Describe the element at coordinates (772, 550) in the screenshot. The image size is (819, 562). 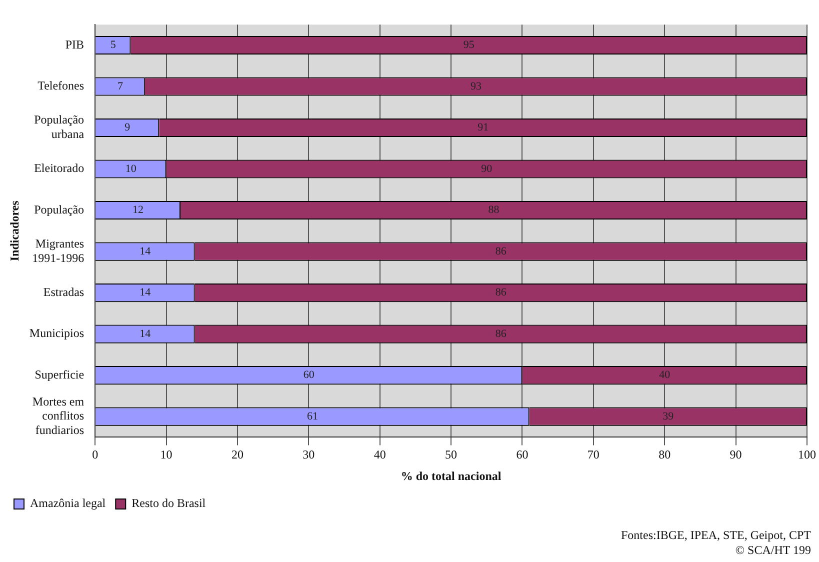
I see `text: © SCA/HT 199` at that location.